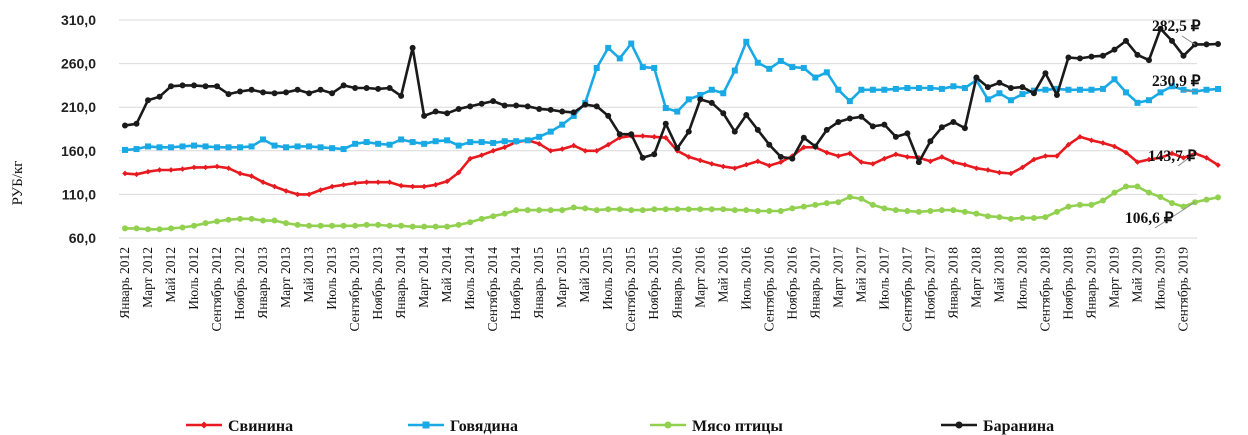 The width and height of the screenshot is (1248, 435). Describe the element at coordinates (204, 425) in the screenshot. I see `legend-marker` at that location.